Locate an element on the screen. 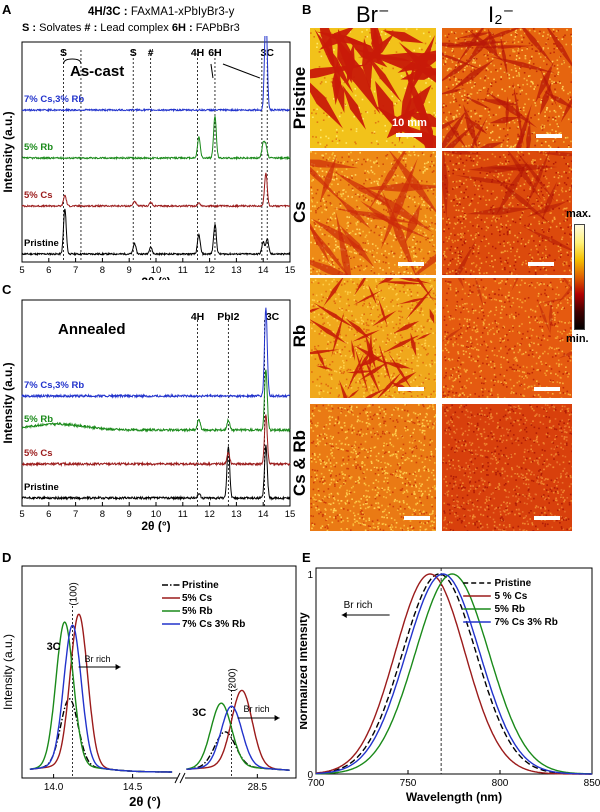 The width and height of the screenshot is (600, 812). map-col-label-i: I₂⁻ is located at coordinates (501, 14).